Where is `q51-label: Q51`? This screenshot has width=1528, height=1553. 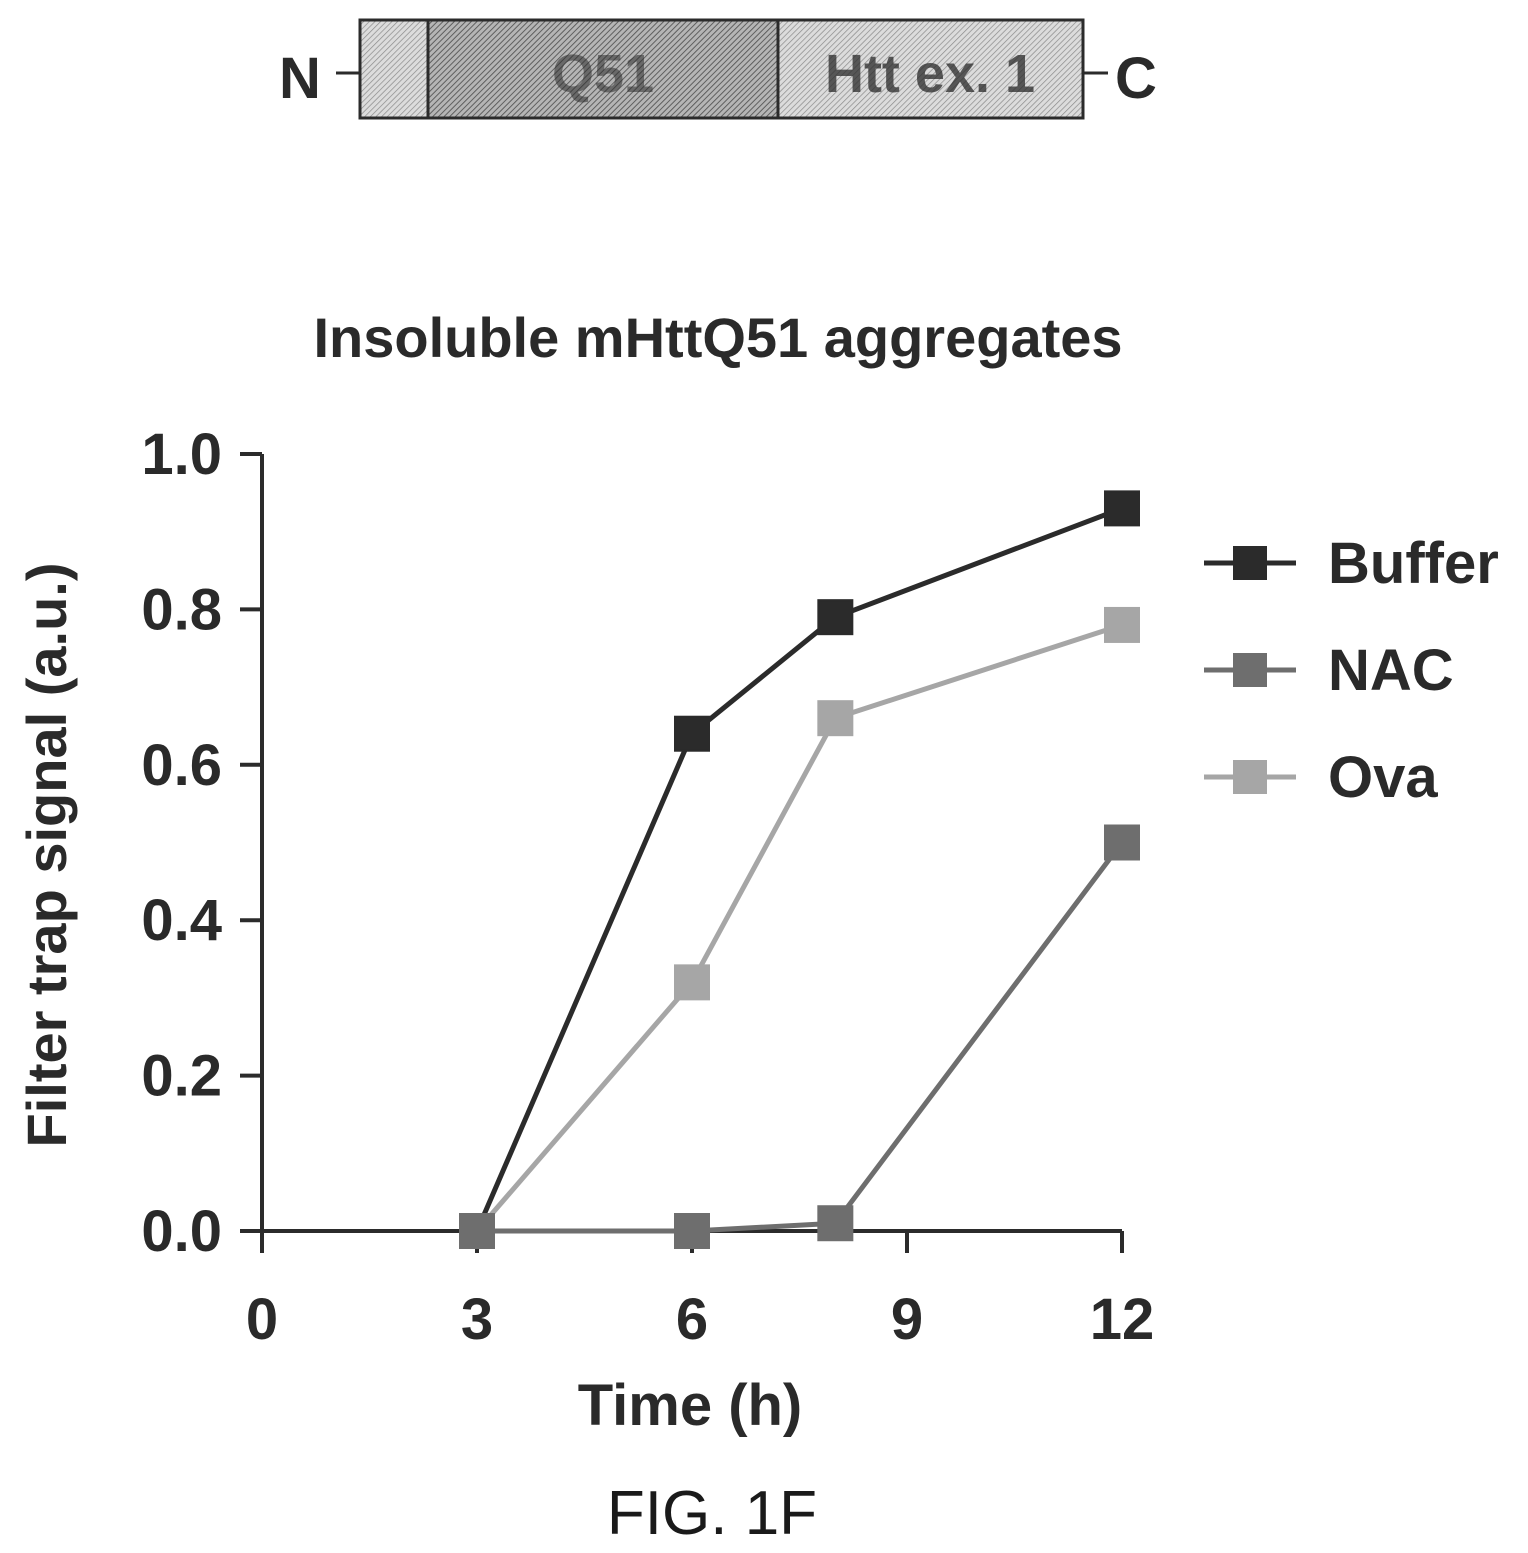
q51-label: Q51 is located at coordinates (603, 74).